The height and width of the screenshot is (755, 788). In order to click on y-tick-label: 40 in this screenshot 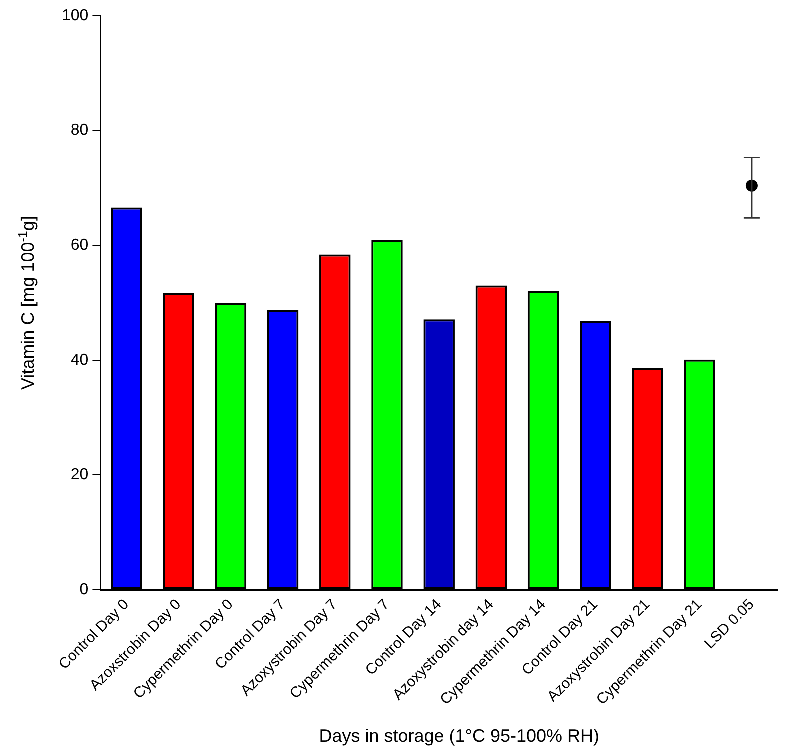, I will do `click(79, 360)`.